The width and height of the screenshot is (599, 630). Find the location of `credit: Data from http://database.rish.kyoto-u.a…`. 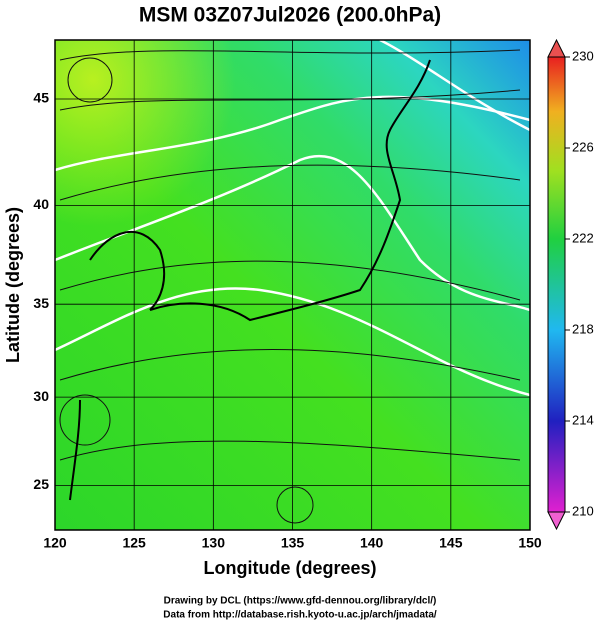

credit: Data from http://database.rish.kyoto-u.a… is located at coordinates (300, 615).